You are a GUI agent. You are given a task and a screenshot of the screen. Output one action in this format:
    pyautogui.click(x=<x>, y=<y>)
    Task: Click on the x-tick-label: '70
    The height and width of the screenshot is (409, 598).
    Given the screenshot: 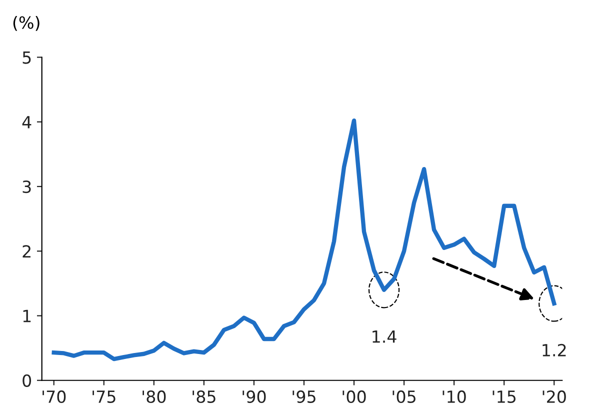 What is the action you would take?
    pyautogui.click(x=54, y=396)
    